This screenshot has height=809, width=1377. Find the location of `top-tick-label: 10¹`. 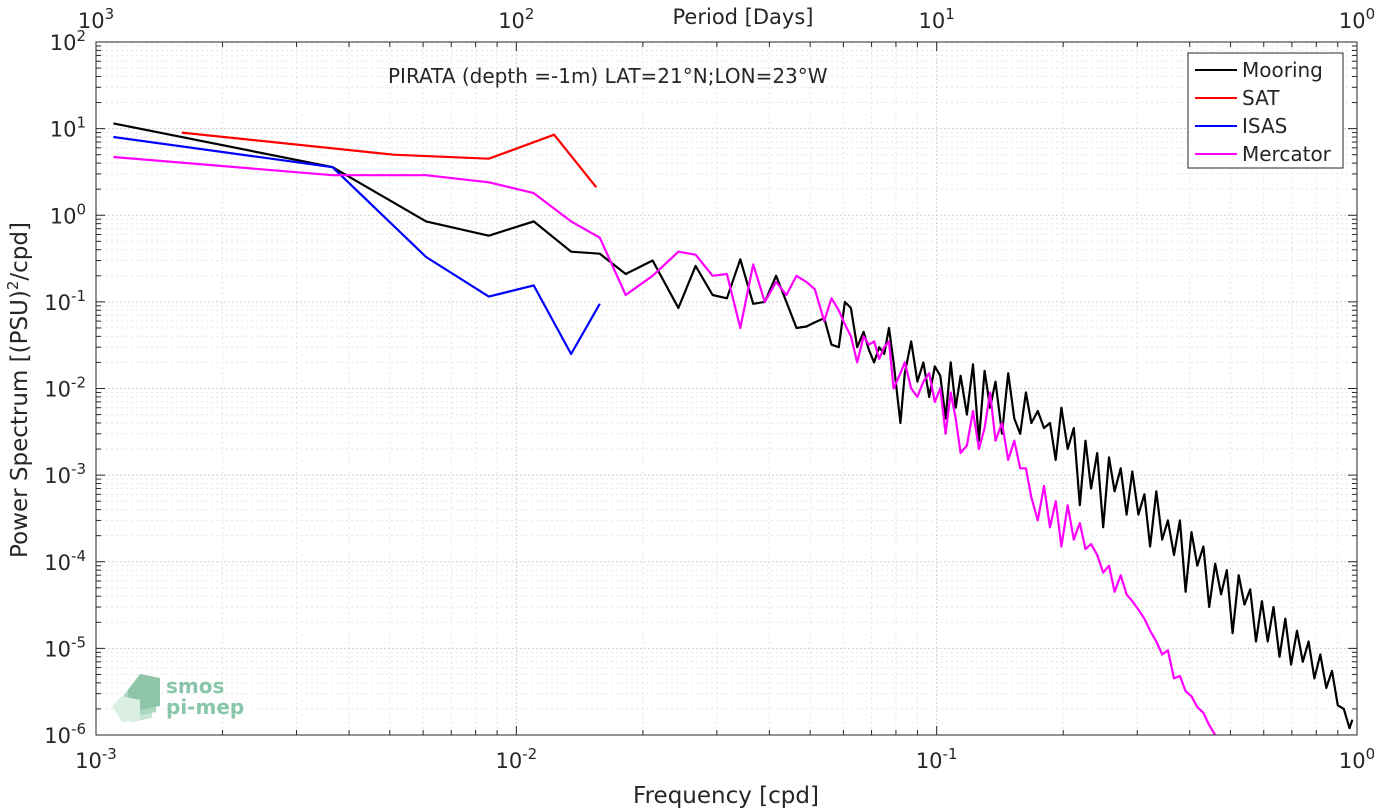

top-tick-label: 10¹ is located at coordinates (937, 19).